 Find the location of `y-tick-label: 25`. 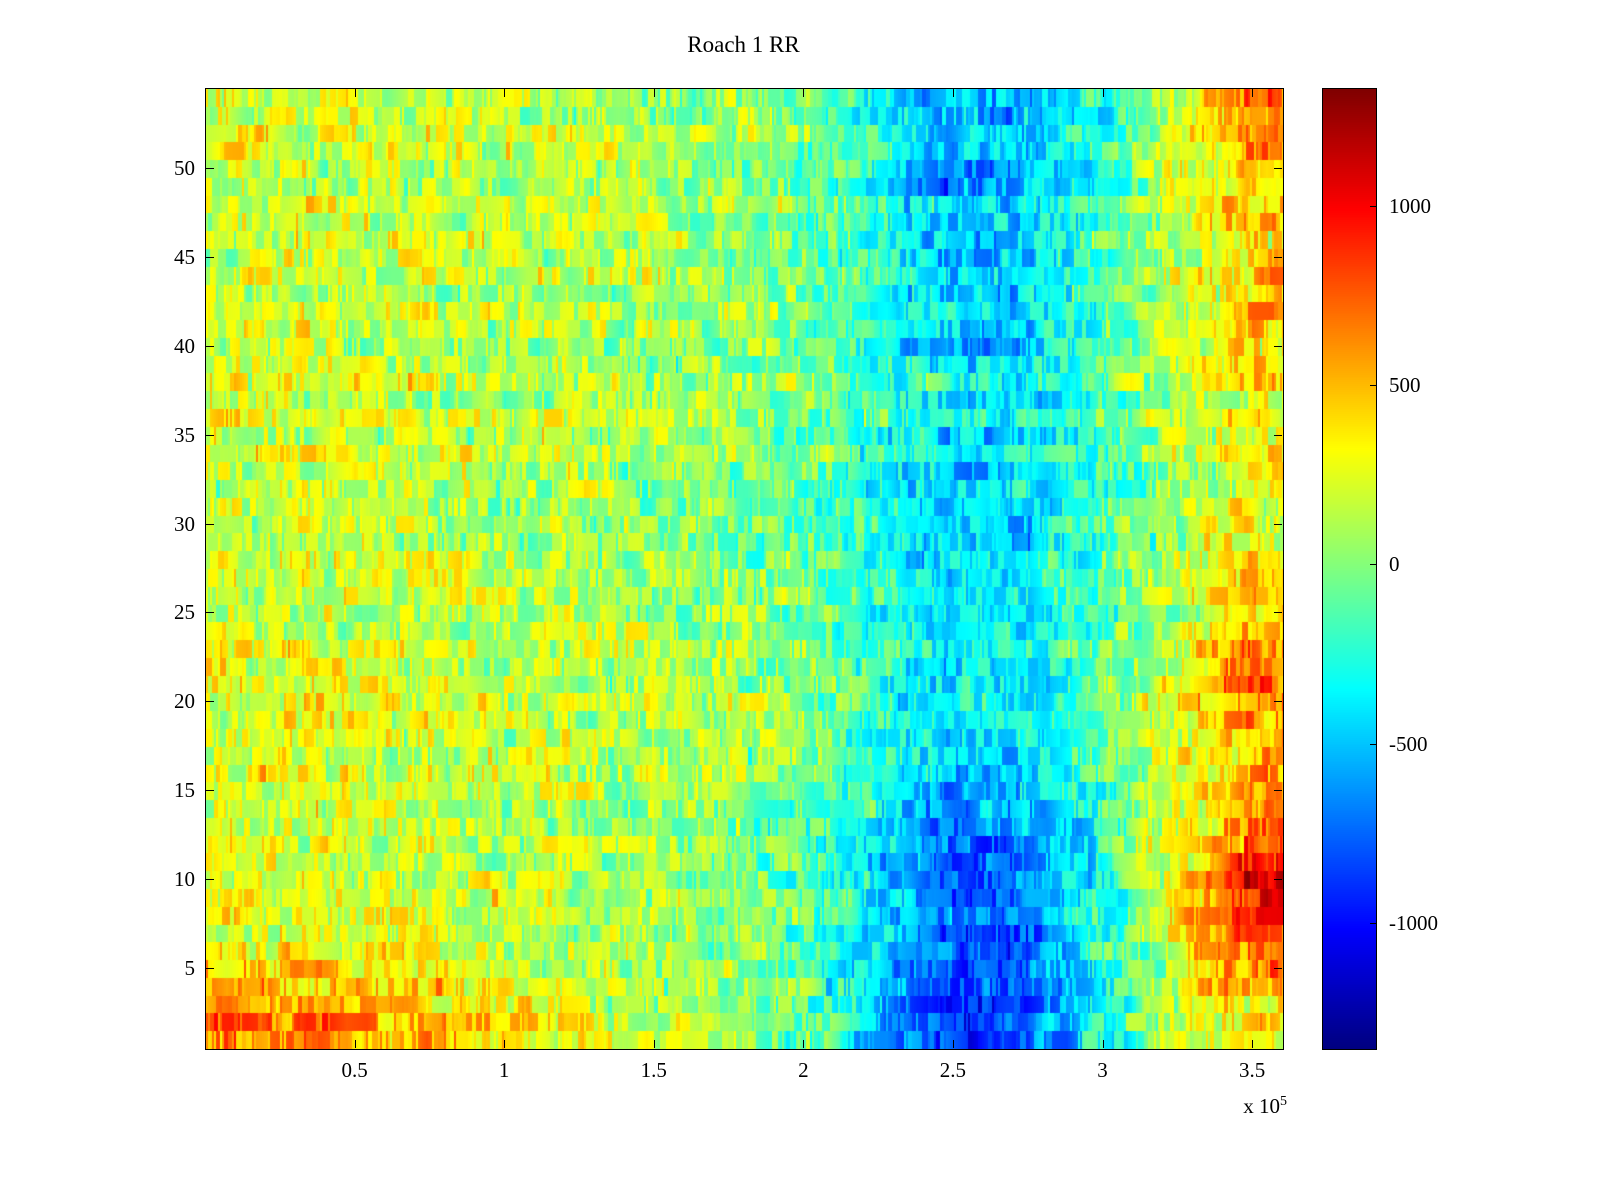

y-tick-label: 25 is located at coordinates (184, 612).